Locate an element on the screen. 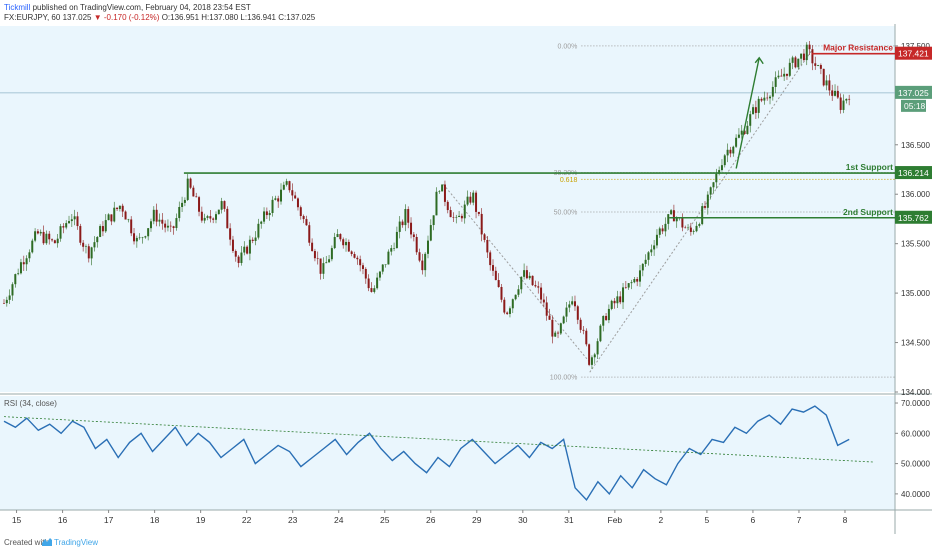 This screenshot has height=550, width=932. publisher-name: Tickmill is located at coordinates (17, 7).